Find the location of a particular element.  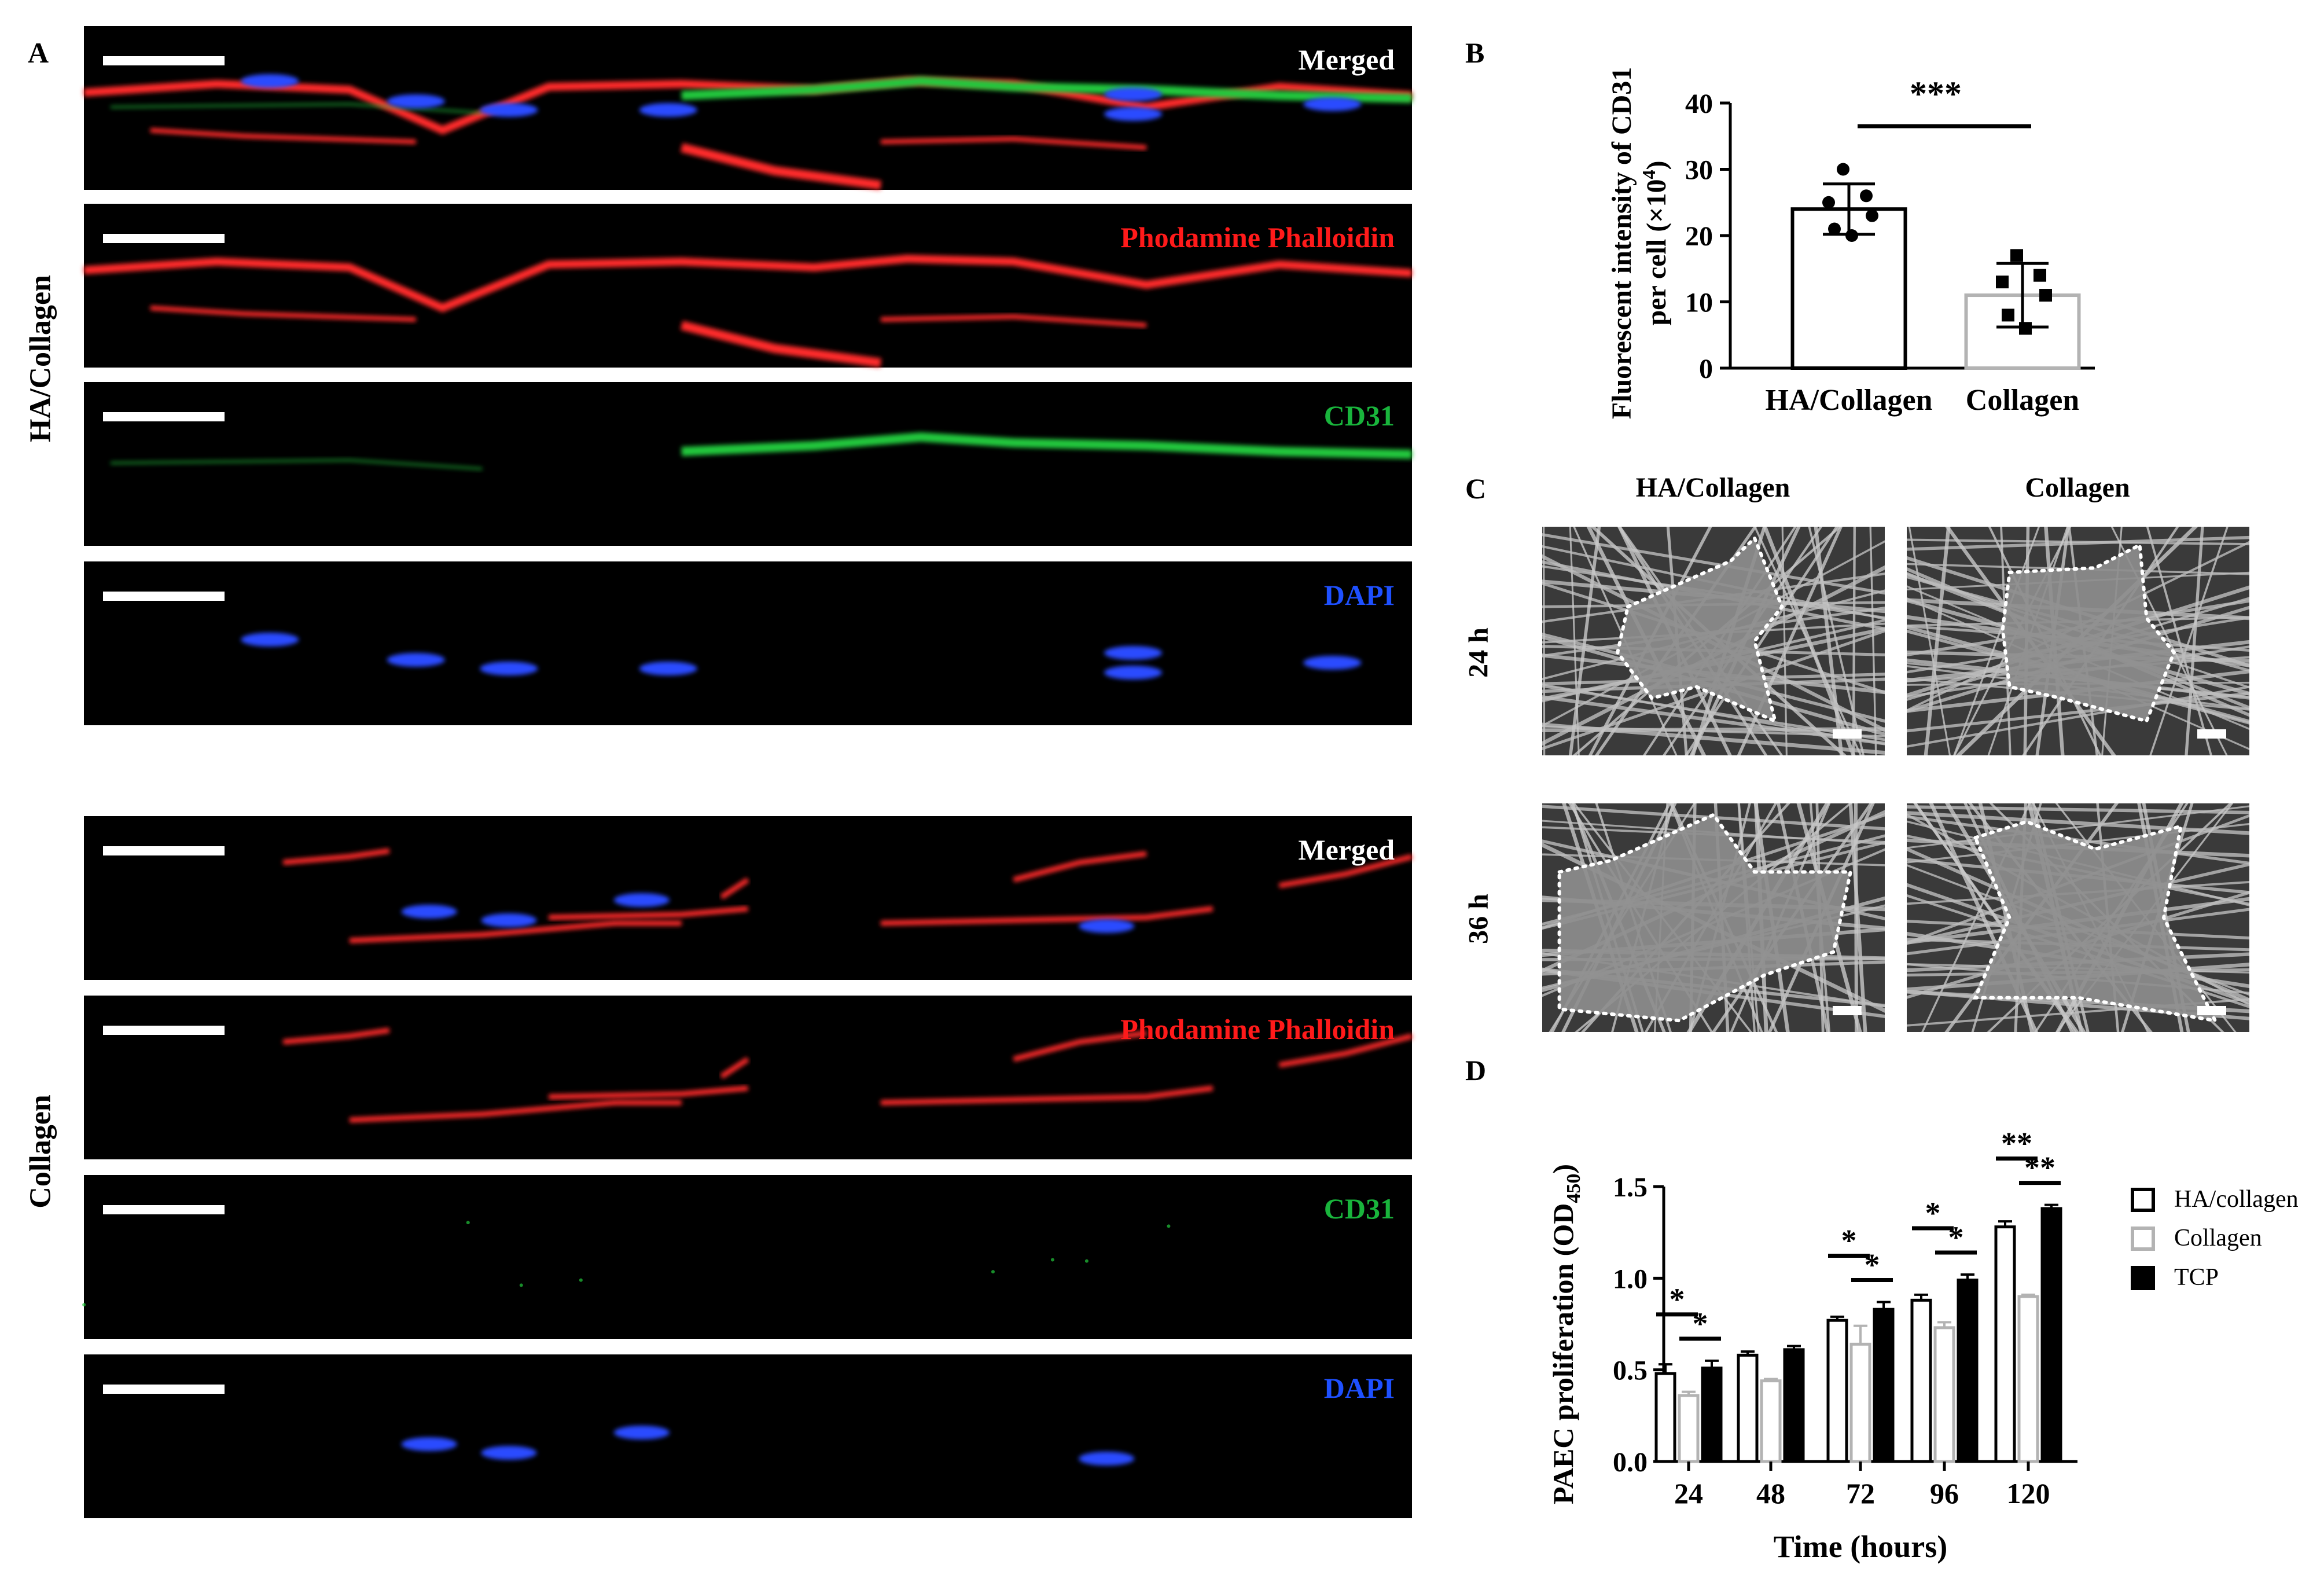

micrograph-collagen-2: CD31 is located at coordinates (747, 1257).